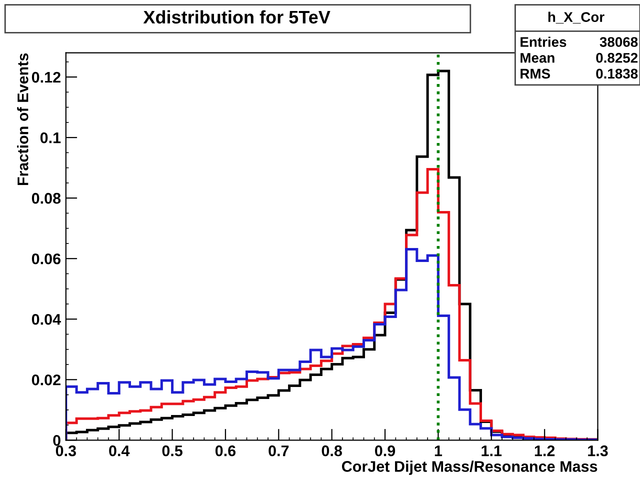  What do you see at coordinates (22, 119) in the screenshot?
I see `y-axis-title: Fraction of Events` at bounding box center [22, 119].